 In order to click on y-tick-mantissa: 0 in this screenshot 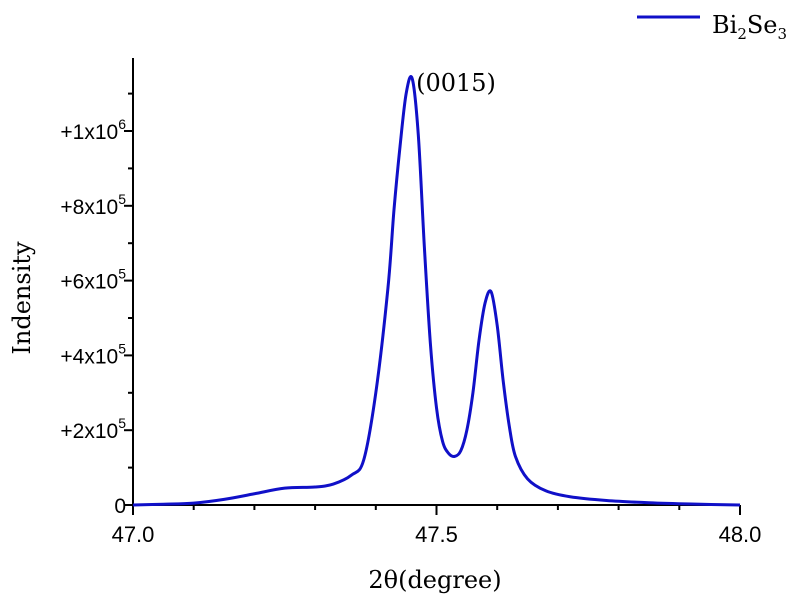, I will do `click(120, 506)`.